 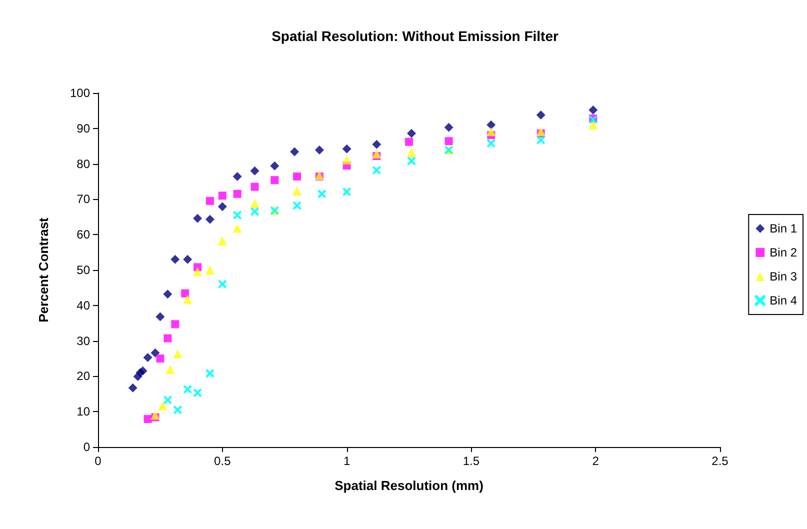 What do you see at coordinates (98, 461) in the screenshot?
I see `x-tick-label: 0` at bounding box center [98, 461].